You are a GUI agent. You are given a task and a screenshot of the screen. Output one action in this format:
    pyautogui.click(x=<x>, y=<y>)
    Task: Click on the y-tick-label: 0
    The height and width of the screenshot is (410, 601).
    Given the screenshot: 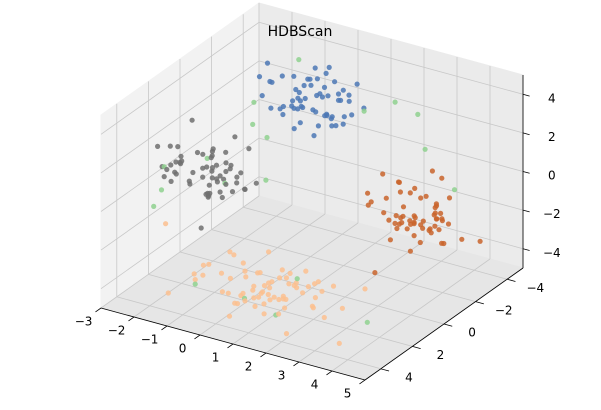 What is the action you would take?
    pyautogui.click(x=472, y=333)
    